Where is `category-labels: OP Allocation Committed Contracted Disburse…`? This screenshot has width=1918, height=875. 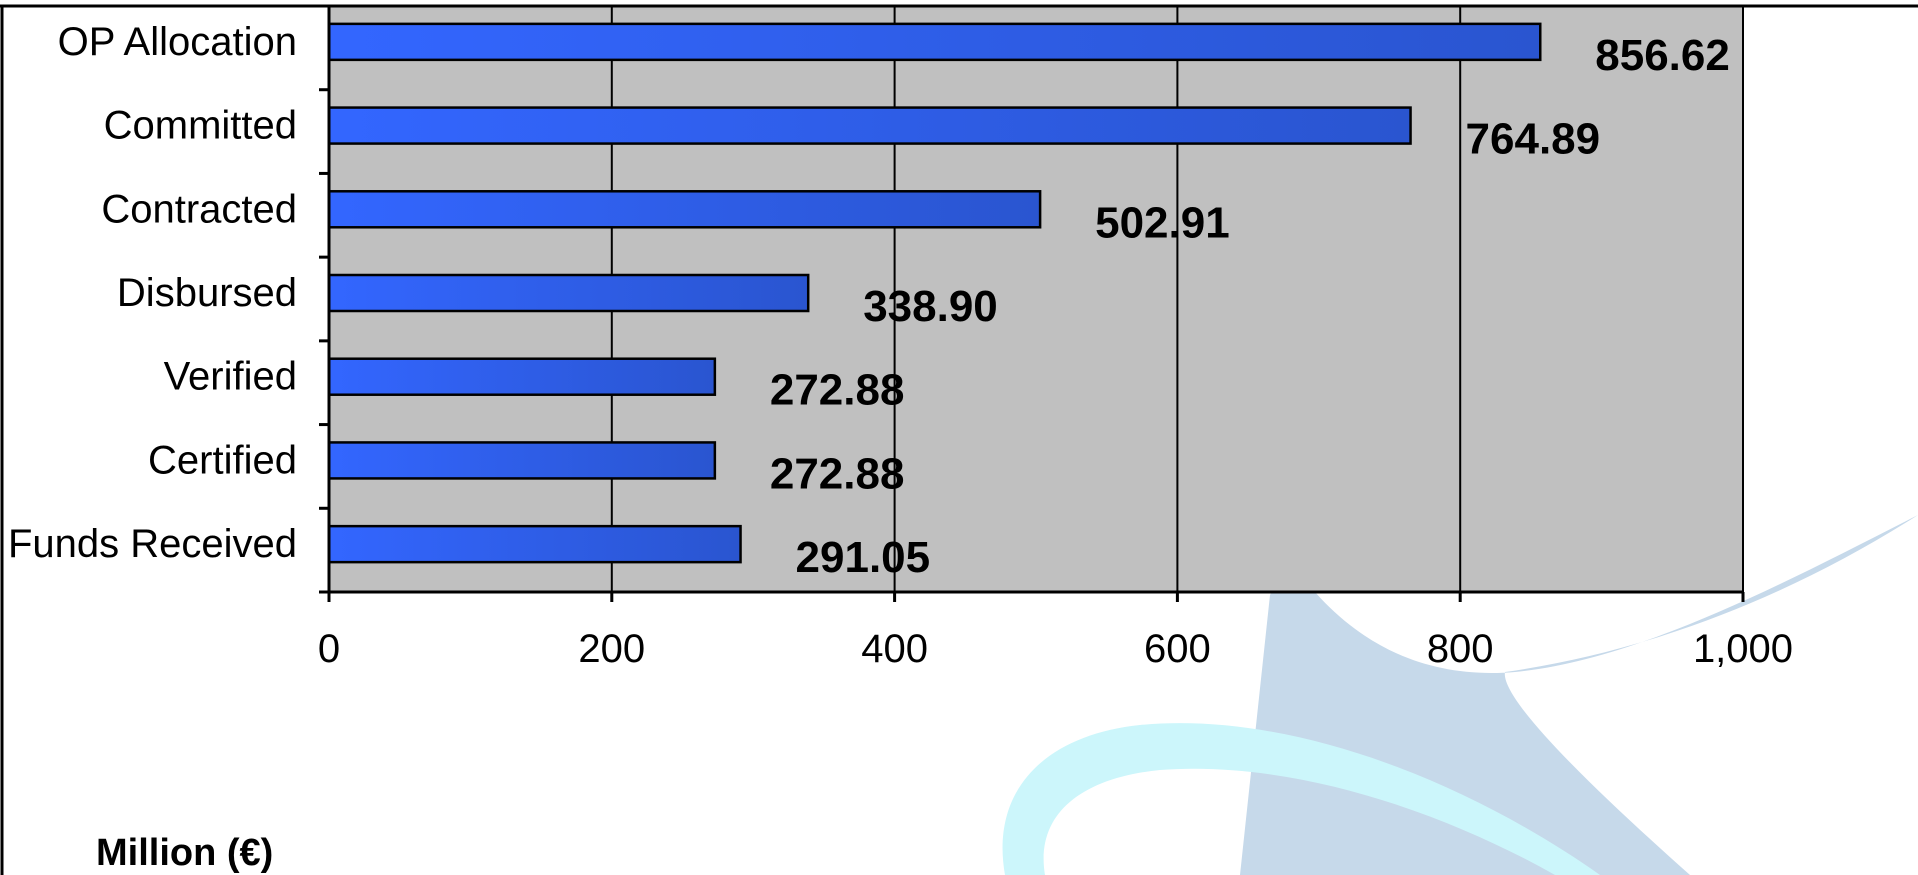 category-labels: OP Allocation Committed Contracted Disburse… is located at coordinates (152, 293).